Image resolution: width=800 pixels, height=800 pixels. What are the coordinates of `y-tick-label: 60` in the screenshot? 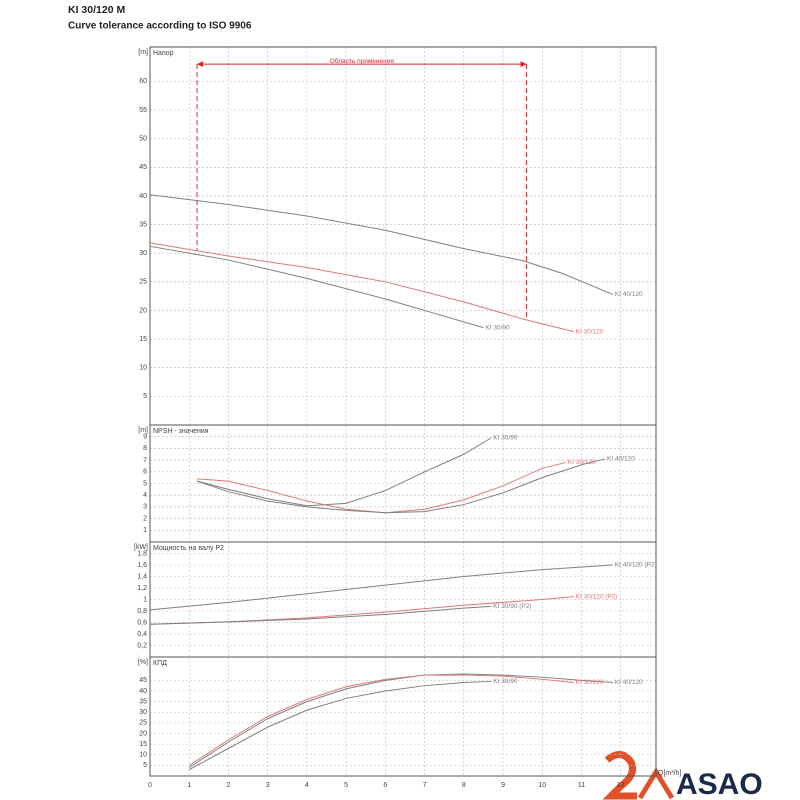 It's located at (143, 81).